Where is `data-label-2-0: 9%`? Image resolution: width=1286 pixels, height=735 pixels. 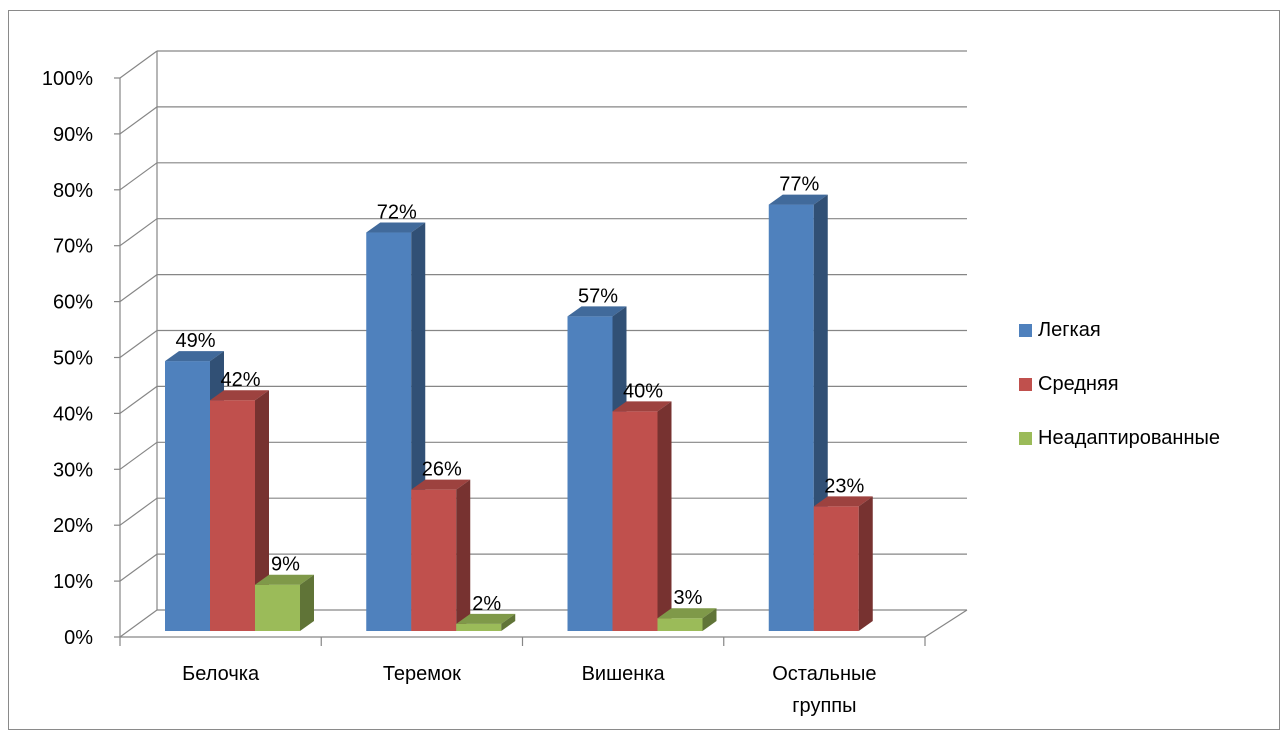
data-label-2-0: 9% is located at coordinates (285, 565).